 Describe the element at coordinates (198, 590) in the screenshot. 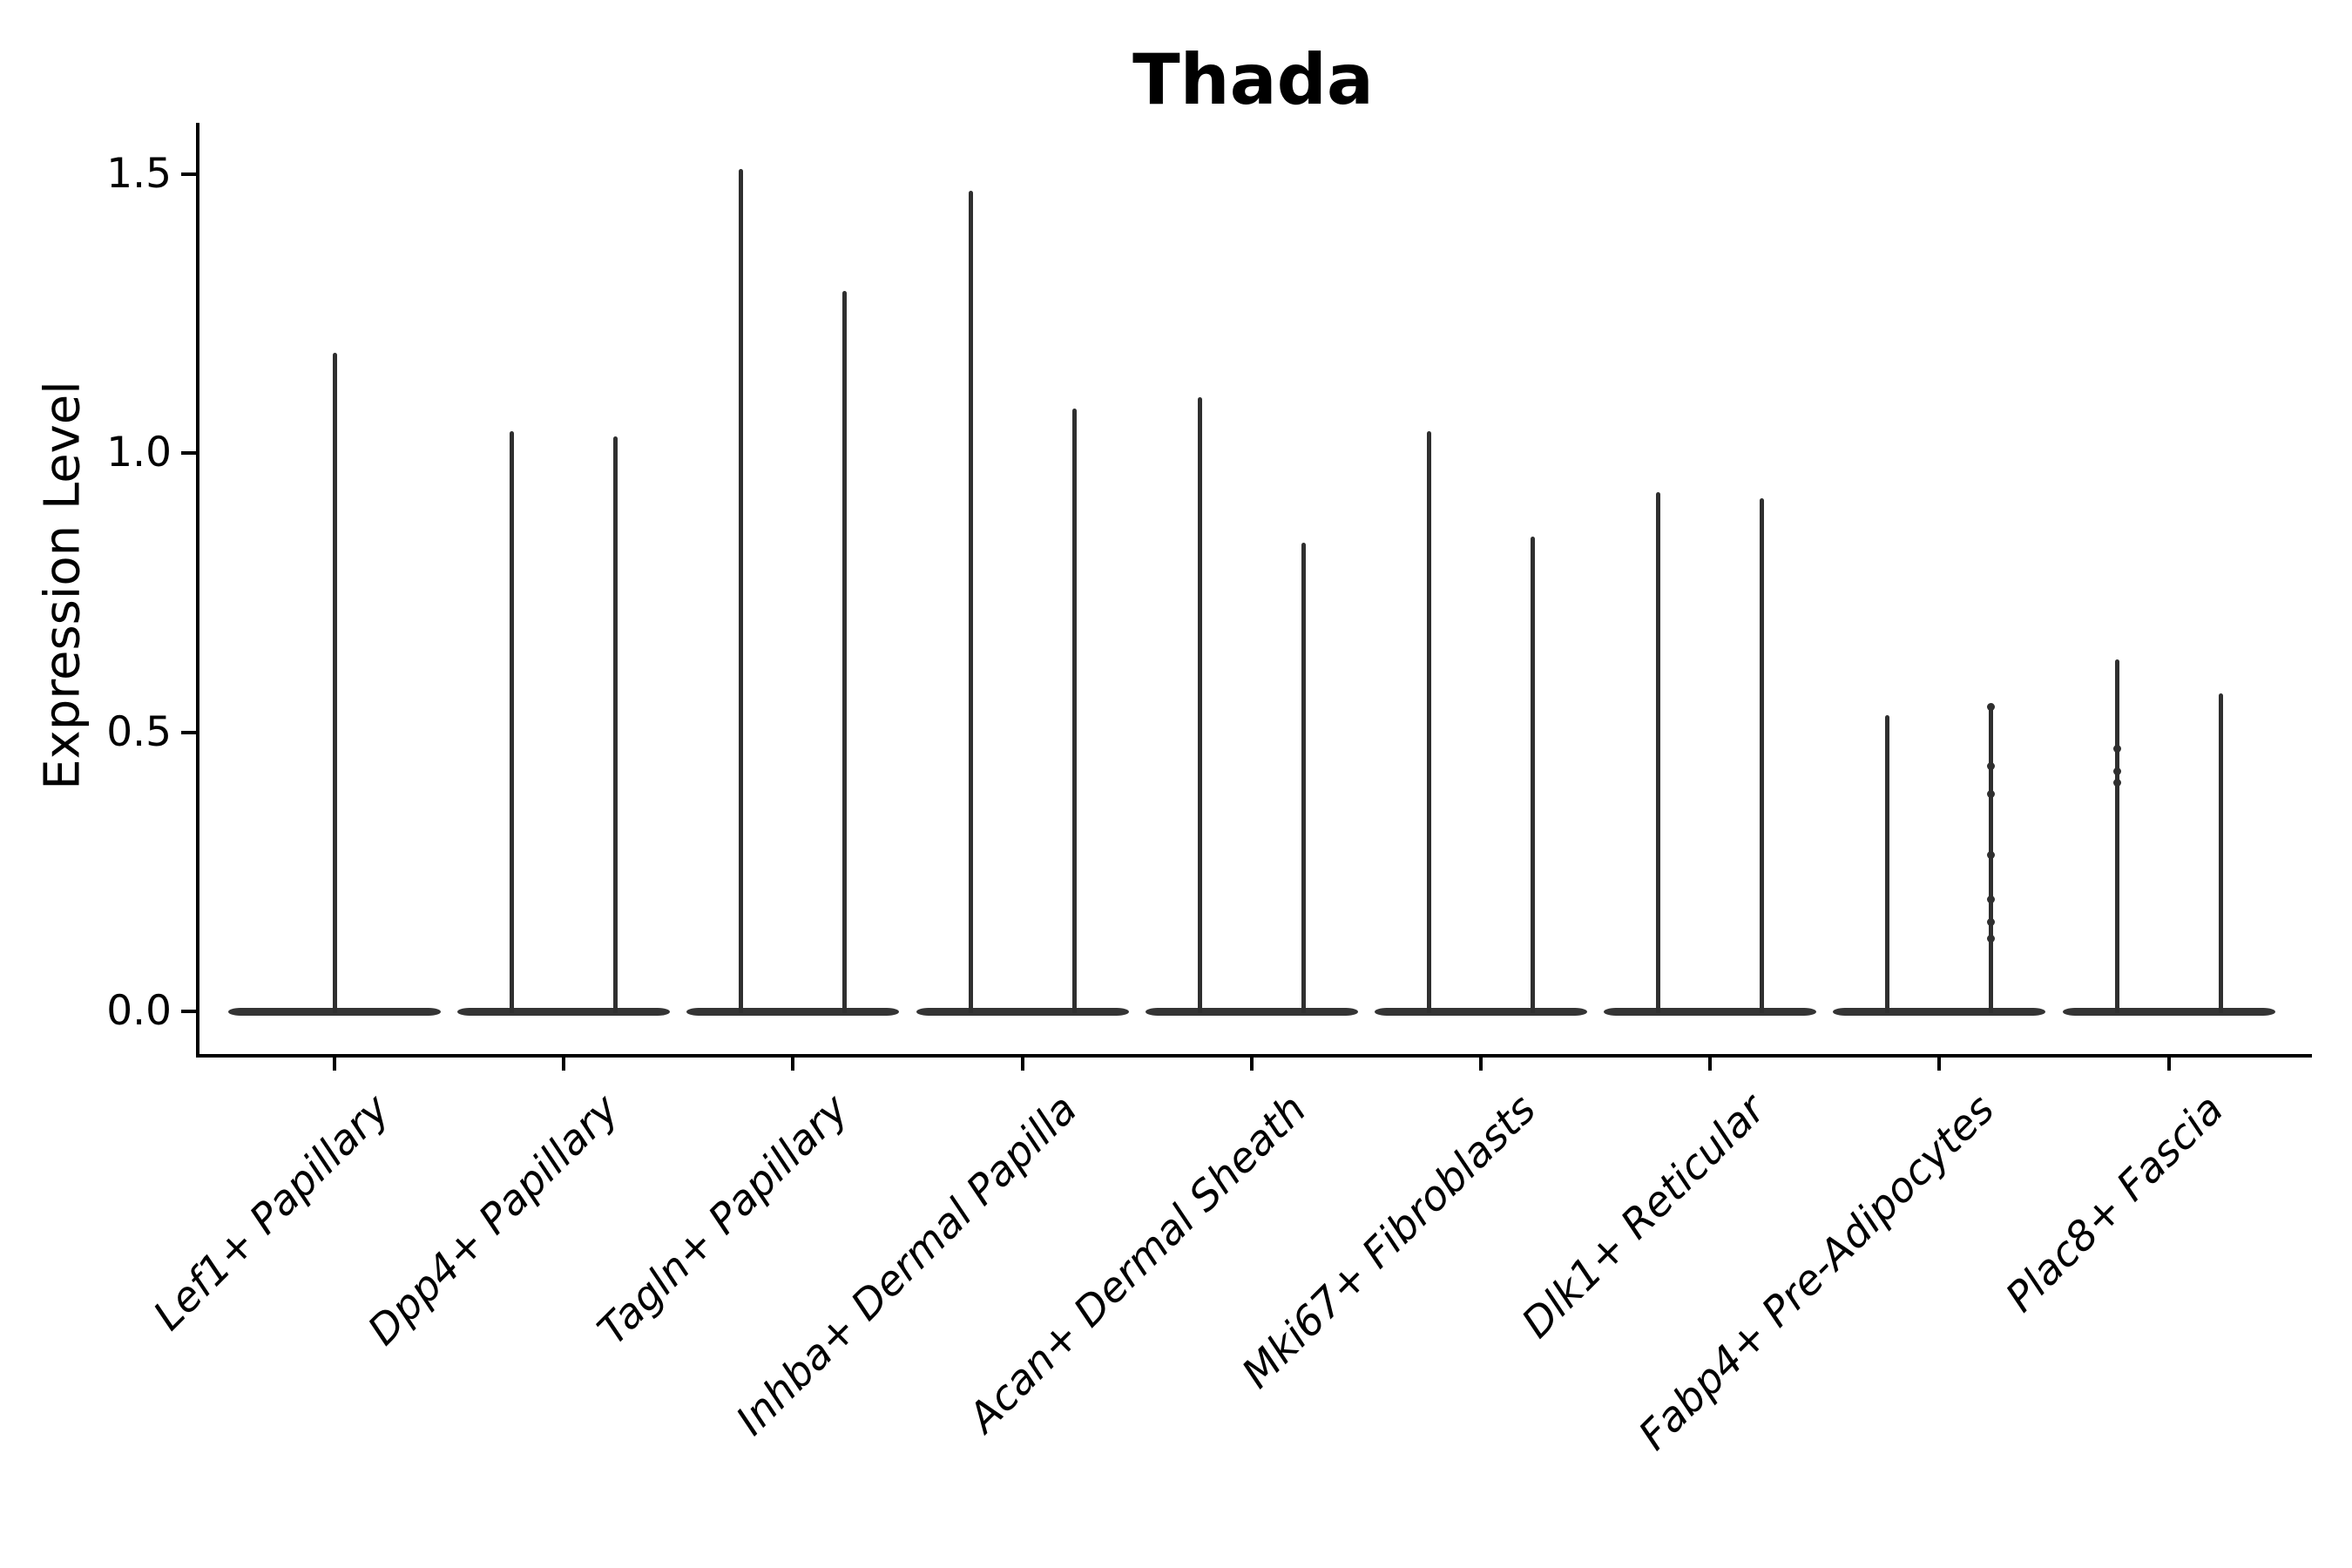

I see `y-axis-spine` at that location.